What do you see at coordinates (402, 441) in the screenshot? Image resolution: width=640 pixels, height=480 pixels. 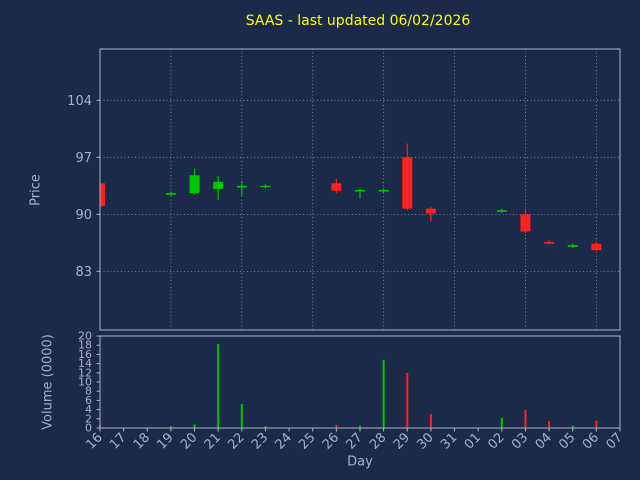 I see `day-tick-label: 29` at bounding box center [402, 441].